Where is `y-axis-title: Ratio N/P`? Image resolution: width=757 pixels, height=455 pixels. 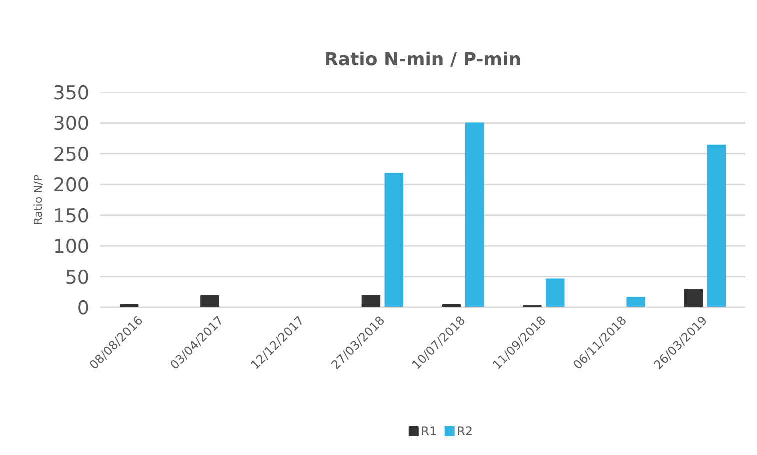 y-axis-title: Ratio N/P is located at coordinates (39, 200).